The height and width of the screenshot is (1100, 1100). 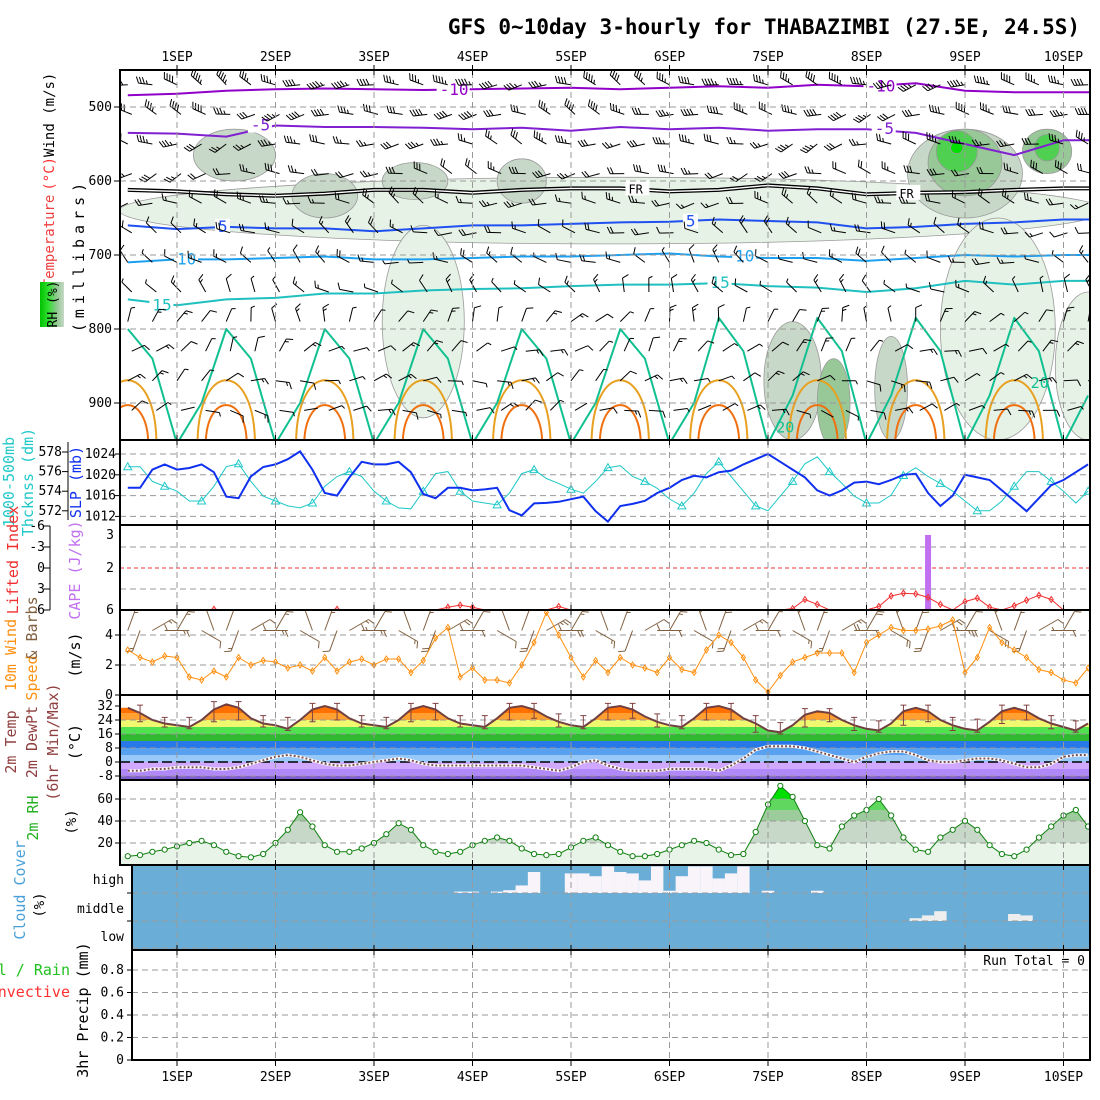 What do you see at coordinates (127, 466) in the screenshot?
I see `thickness-marker` at bounding box center [127, 466].